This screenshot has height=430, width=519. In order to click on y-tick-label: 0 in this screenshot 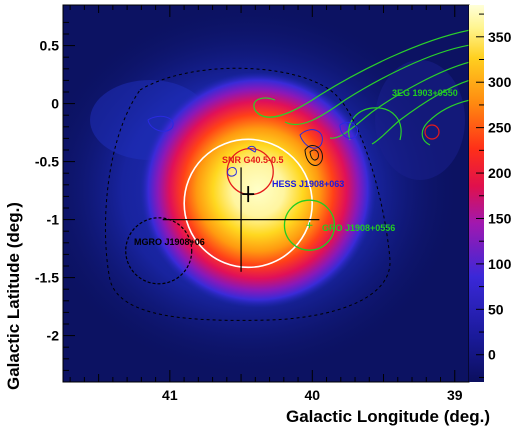, I will do `click(55, 104)`.